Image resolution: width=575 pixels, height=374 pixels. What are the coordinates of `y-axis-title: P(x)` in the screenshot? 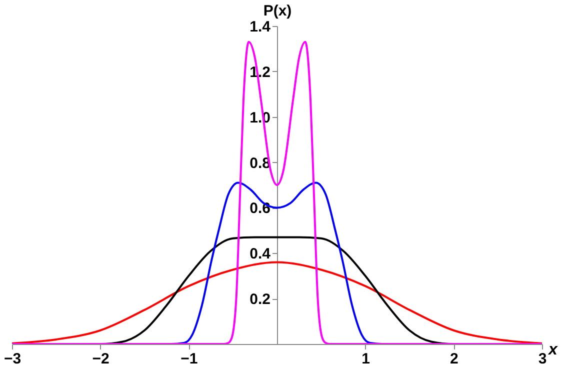 It's located at (277, 11).